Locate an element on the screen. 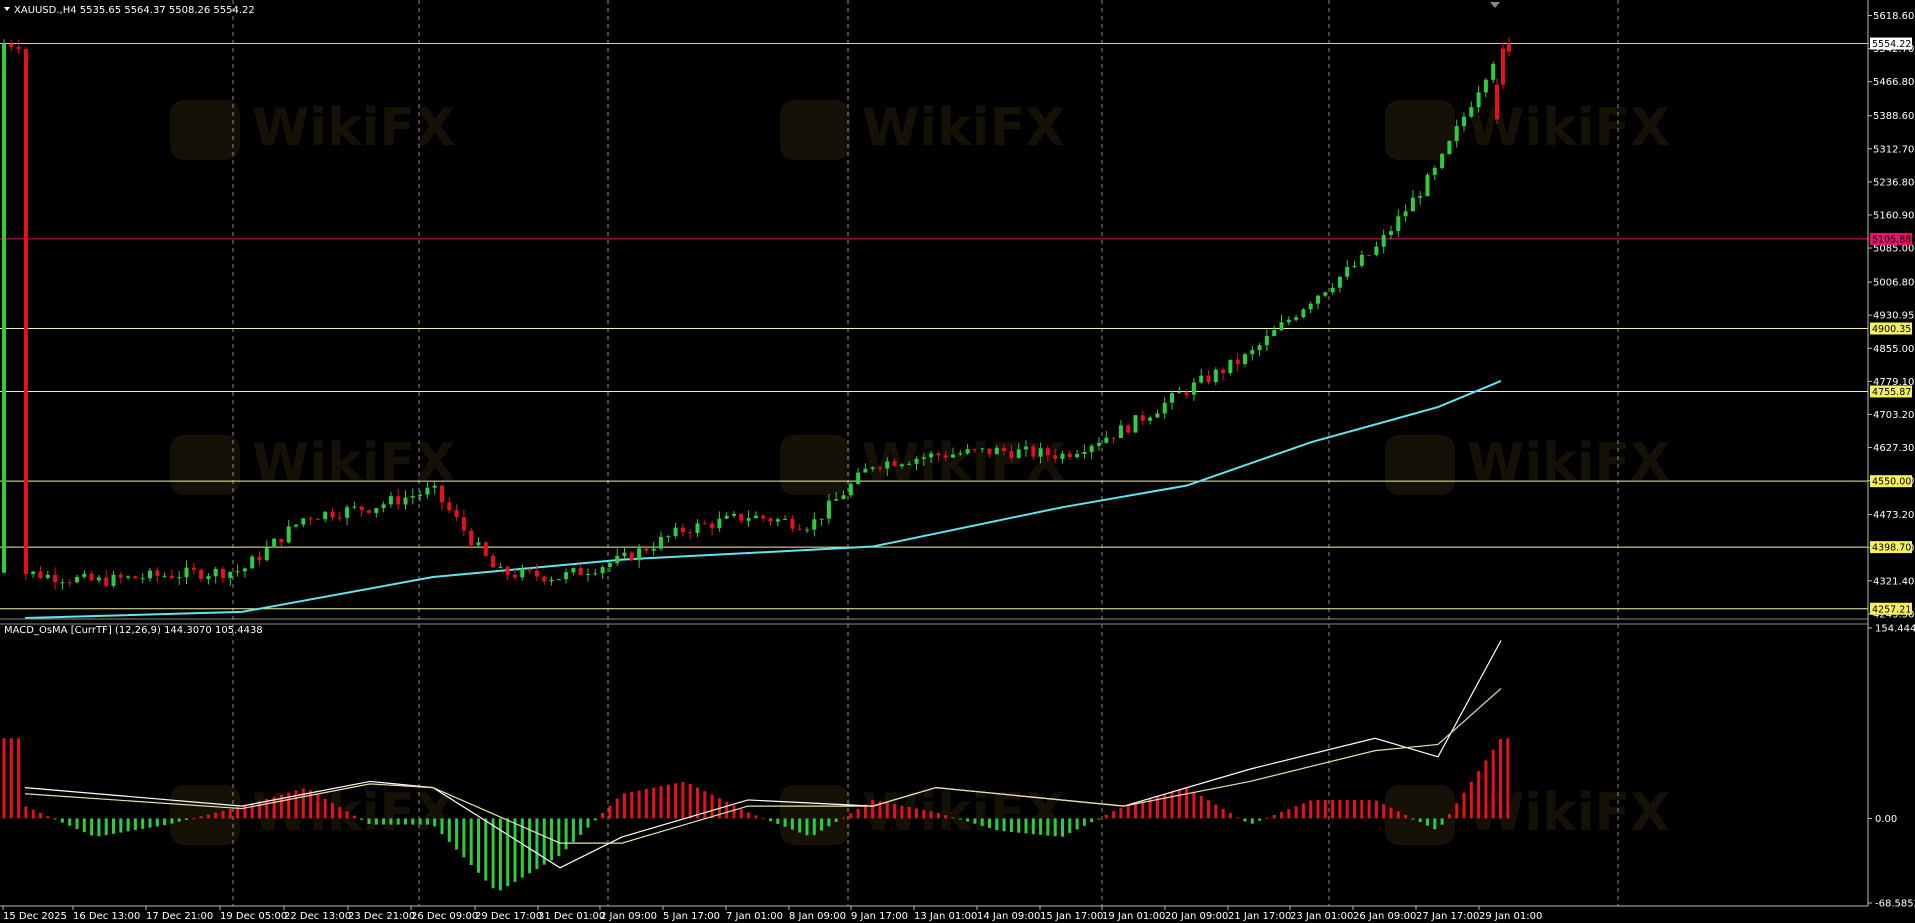  time-tick-label: 14 Jan 09:00 is located at coordinates (1008, 916).